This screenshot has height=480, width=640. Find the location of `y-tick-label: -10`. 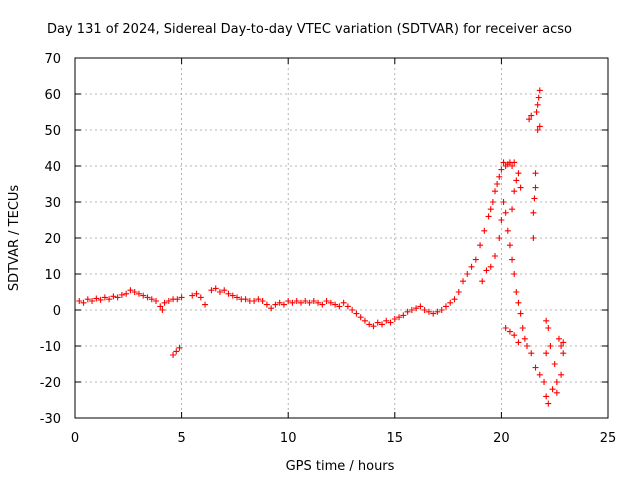

y-tick-label: -10 is located at coordinates (50, 347).